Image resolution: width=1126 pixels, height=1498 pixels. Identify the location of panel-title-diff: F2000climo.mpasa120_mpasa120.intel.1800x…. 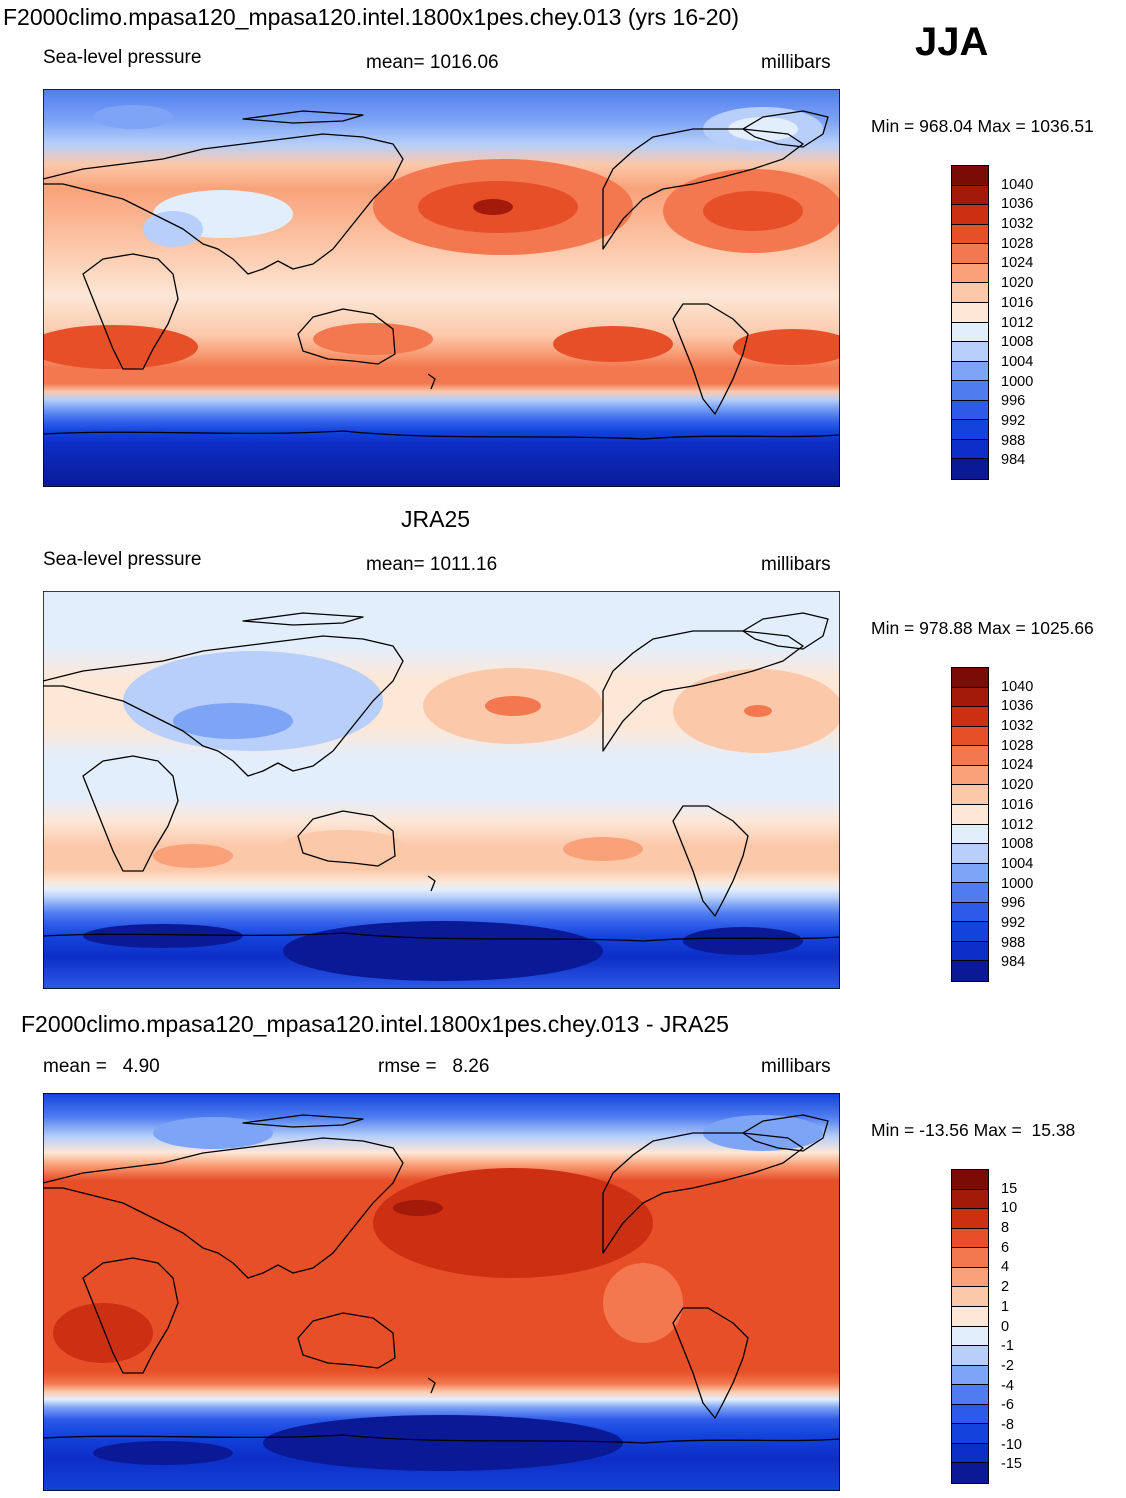
(375, 1024).